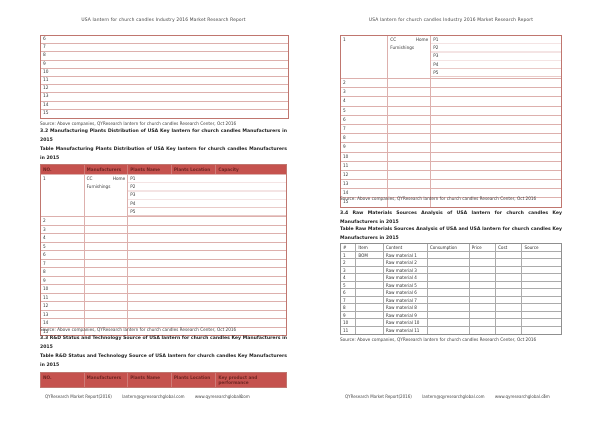 This screenshot has height=424, width=600. Describe the element at coordinates (365, 193) in the screenshot. I see `row-number-cell: 14` at that location.